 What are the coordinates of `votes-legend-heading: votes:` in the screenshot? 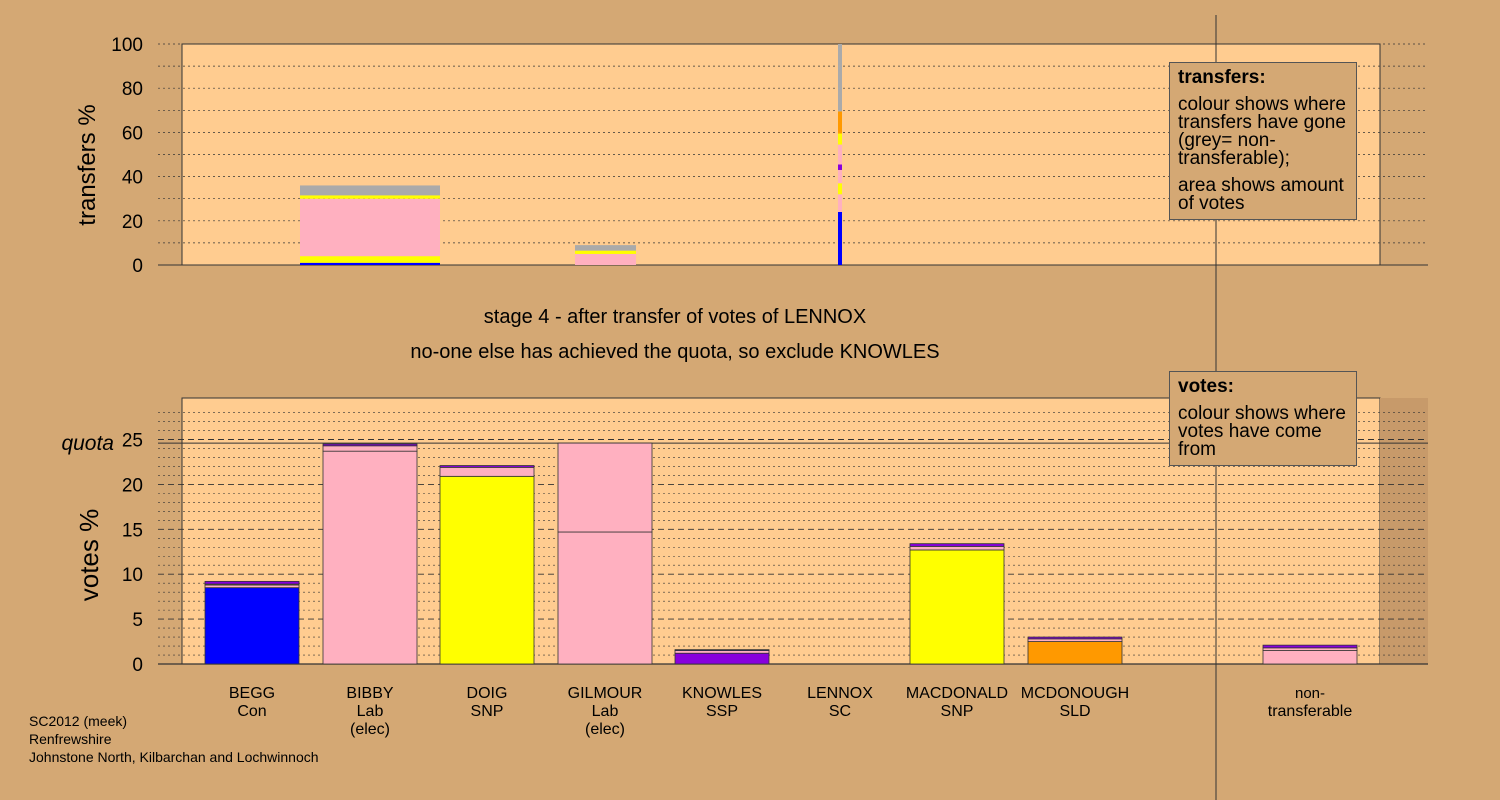 It's located at (1206, 386).